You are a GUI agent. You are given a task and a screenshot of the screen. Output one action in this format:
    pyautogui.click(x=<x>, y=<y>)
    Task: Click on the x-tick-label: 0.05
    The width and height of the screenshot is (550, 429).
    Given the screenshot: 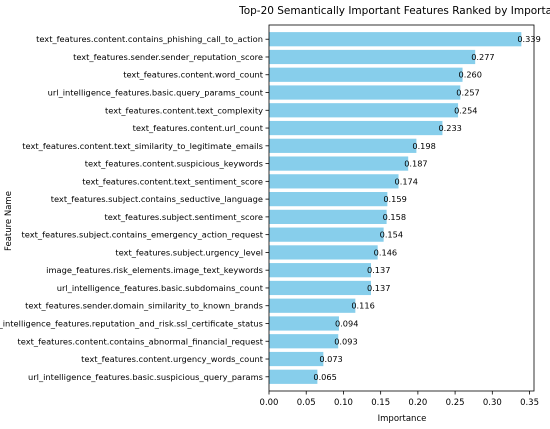 What is the action you would take?
    pyautogui.click(x=306, y=403)
    